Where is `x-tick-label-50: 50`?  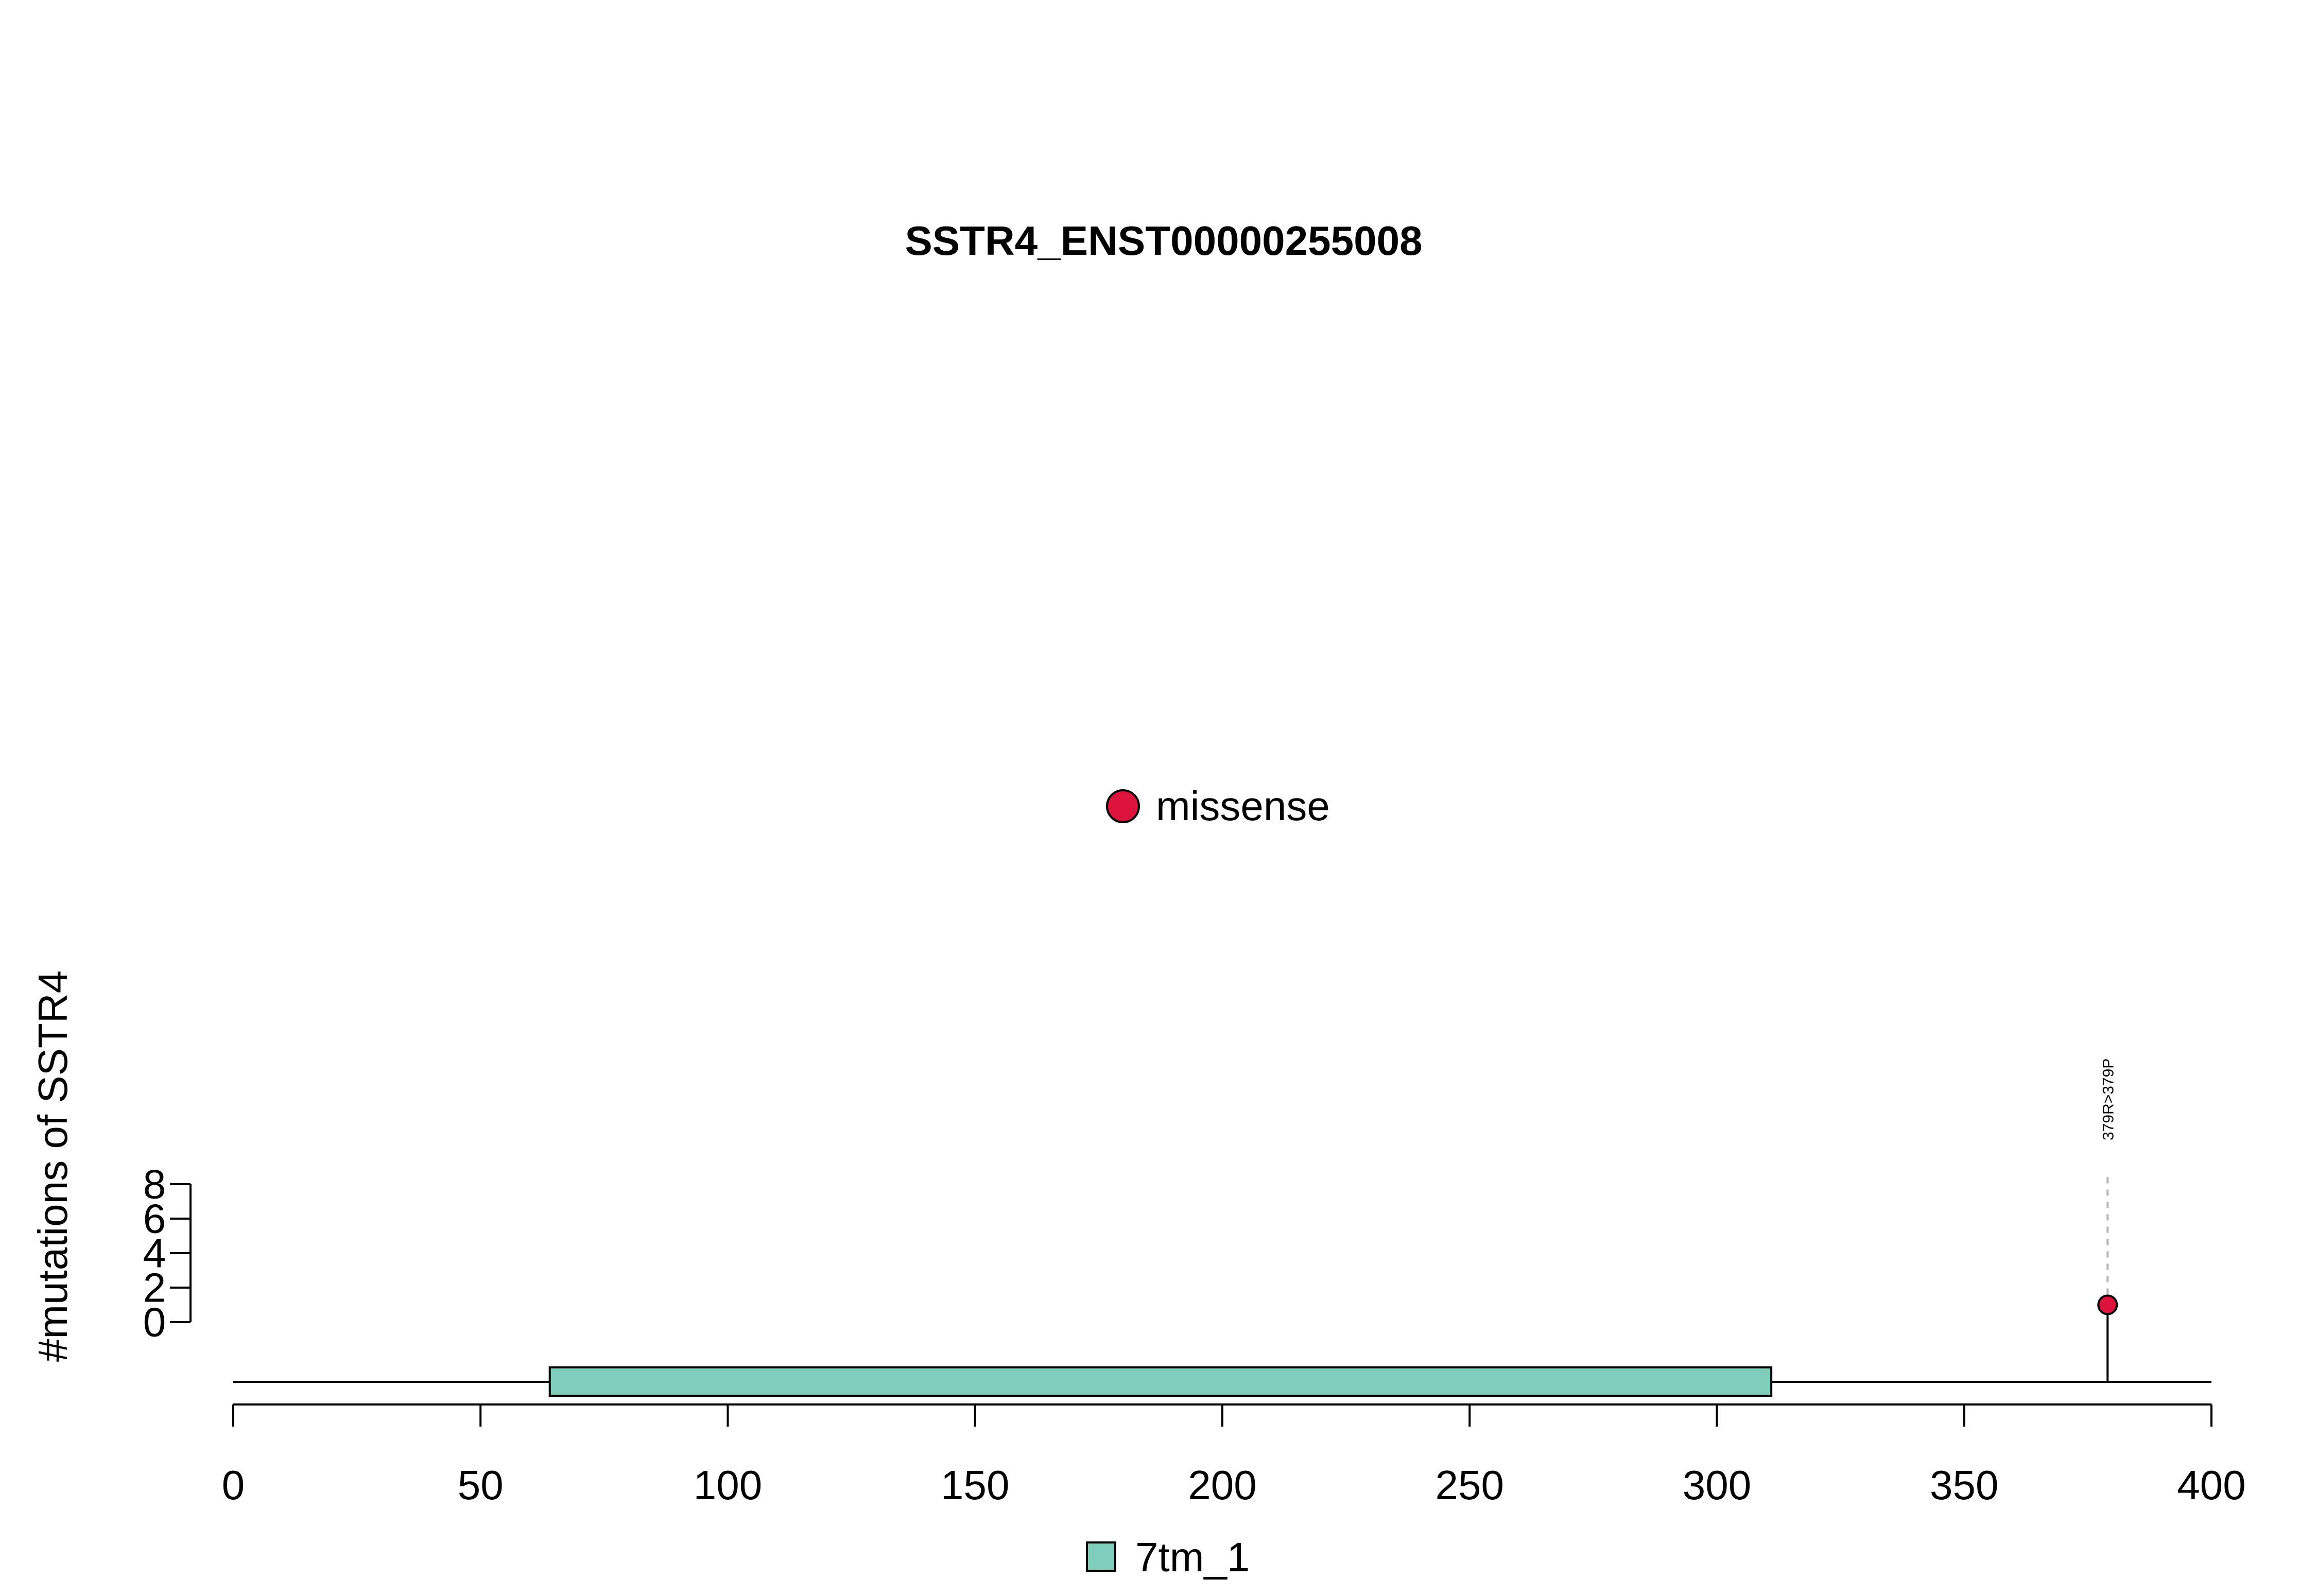
x-tick-label-50: 50 is located at coordinates (481, 1485).